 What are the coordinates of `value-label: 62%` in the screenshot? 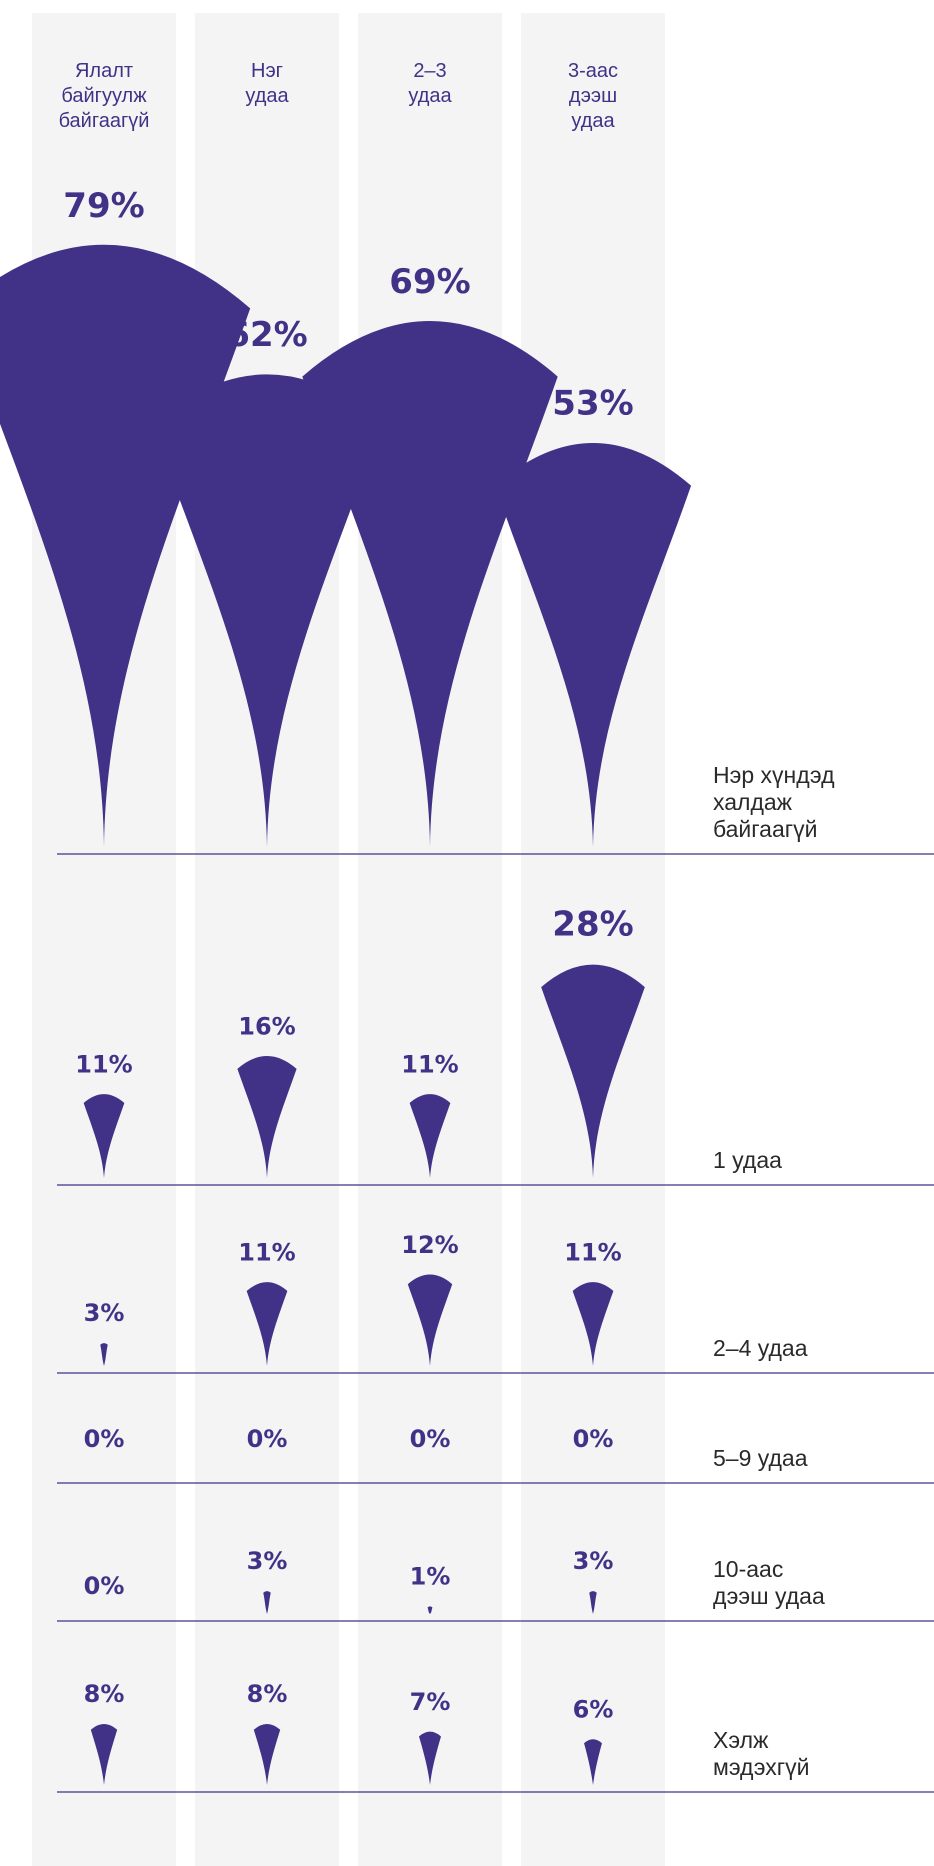 It's located at (266, 335).